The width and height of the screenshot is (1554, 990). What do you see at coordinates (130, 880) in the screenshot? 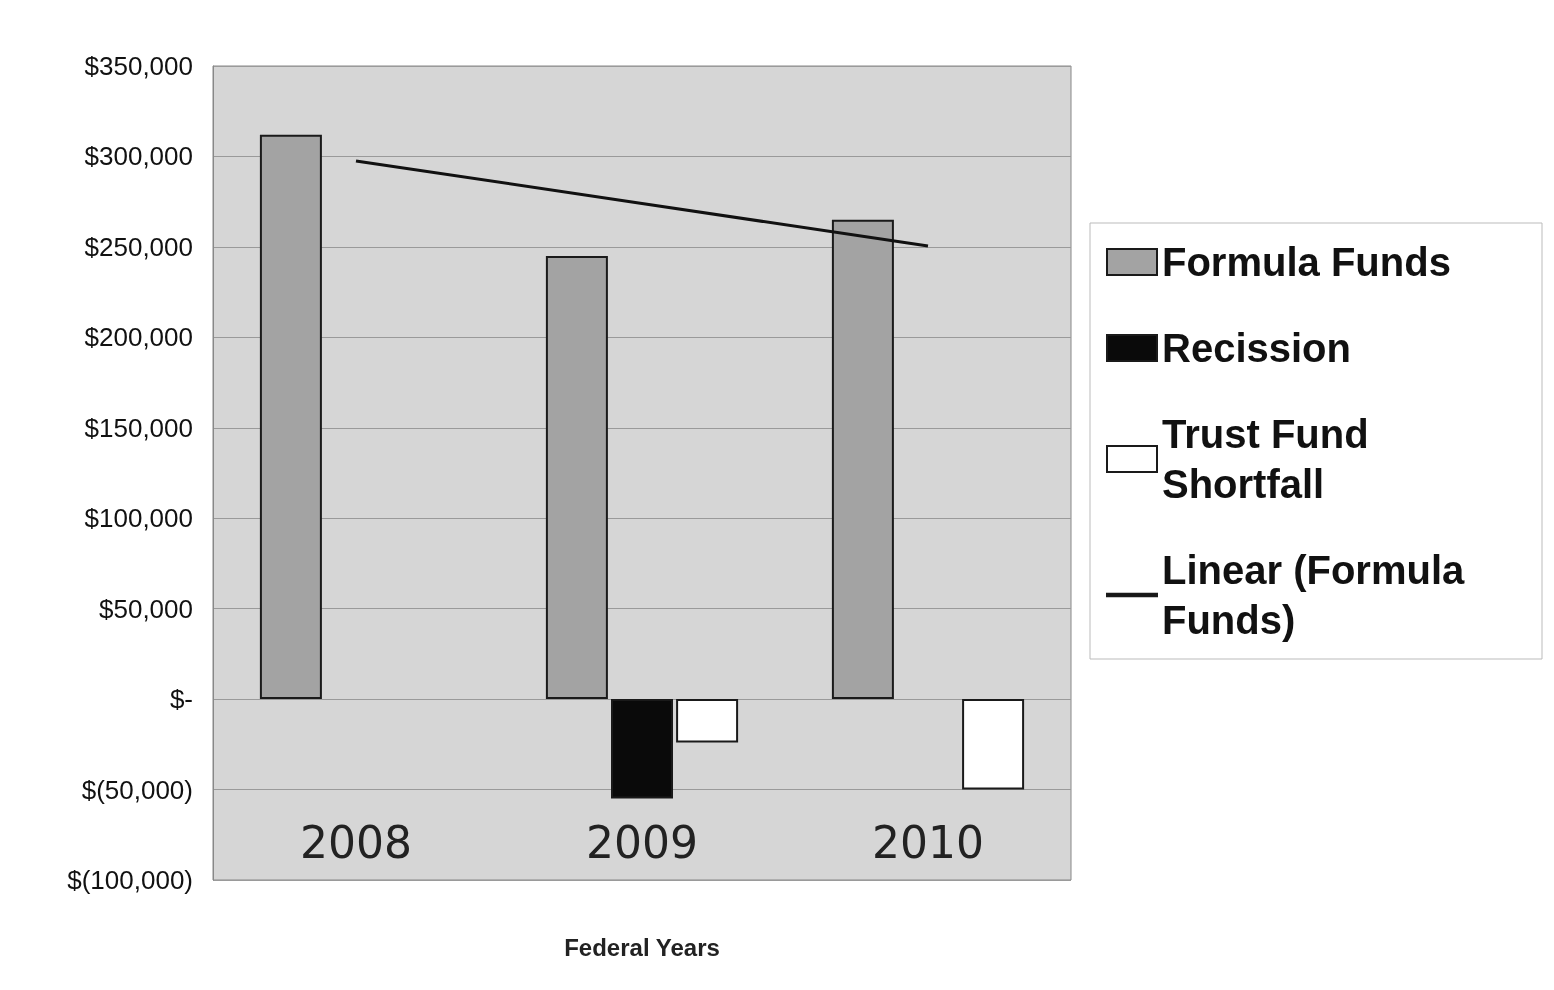
I see `y-tick-label: $(100,000)` at bounding box center [130, 880].